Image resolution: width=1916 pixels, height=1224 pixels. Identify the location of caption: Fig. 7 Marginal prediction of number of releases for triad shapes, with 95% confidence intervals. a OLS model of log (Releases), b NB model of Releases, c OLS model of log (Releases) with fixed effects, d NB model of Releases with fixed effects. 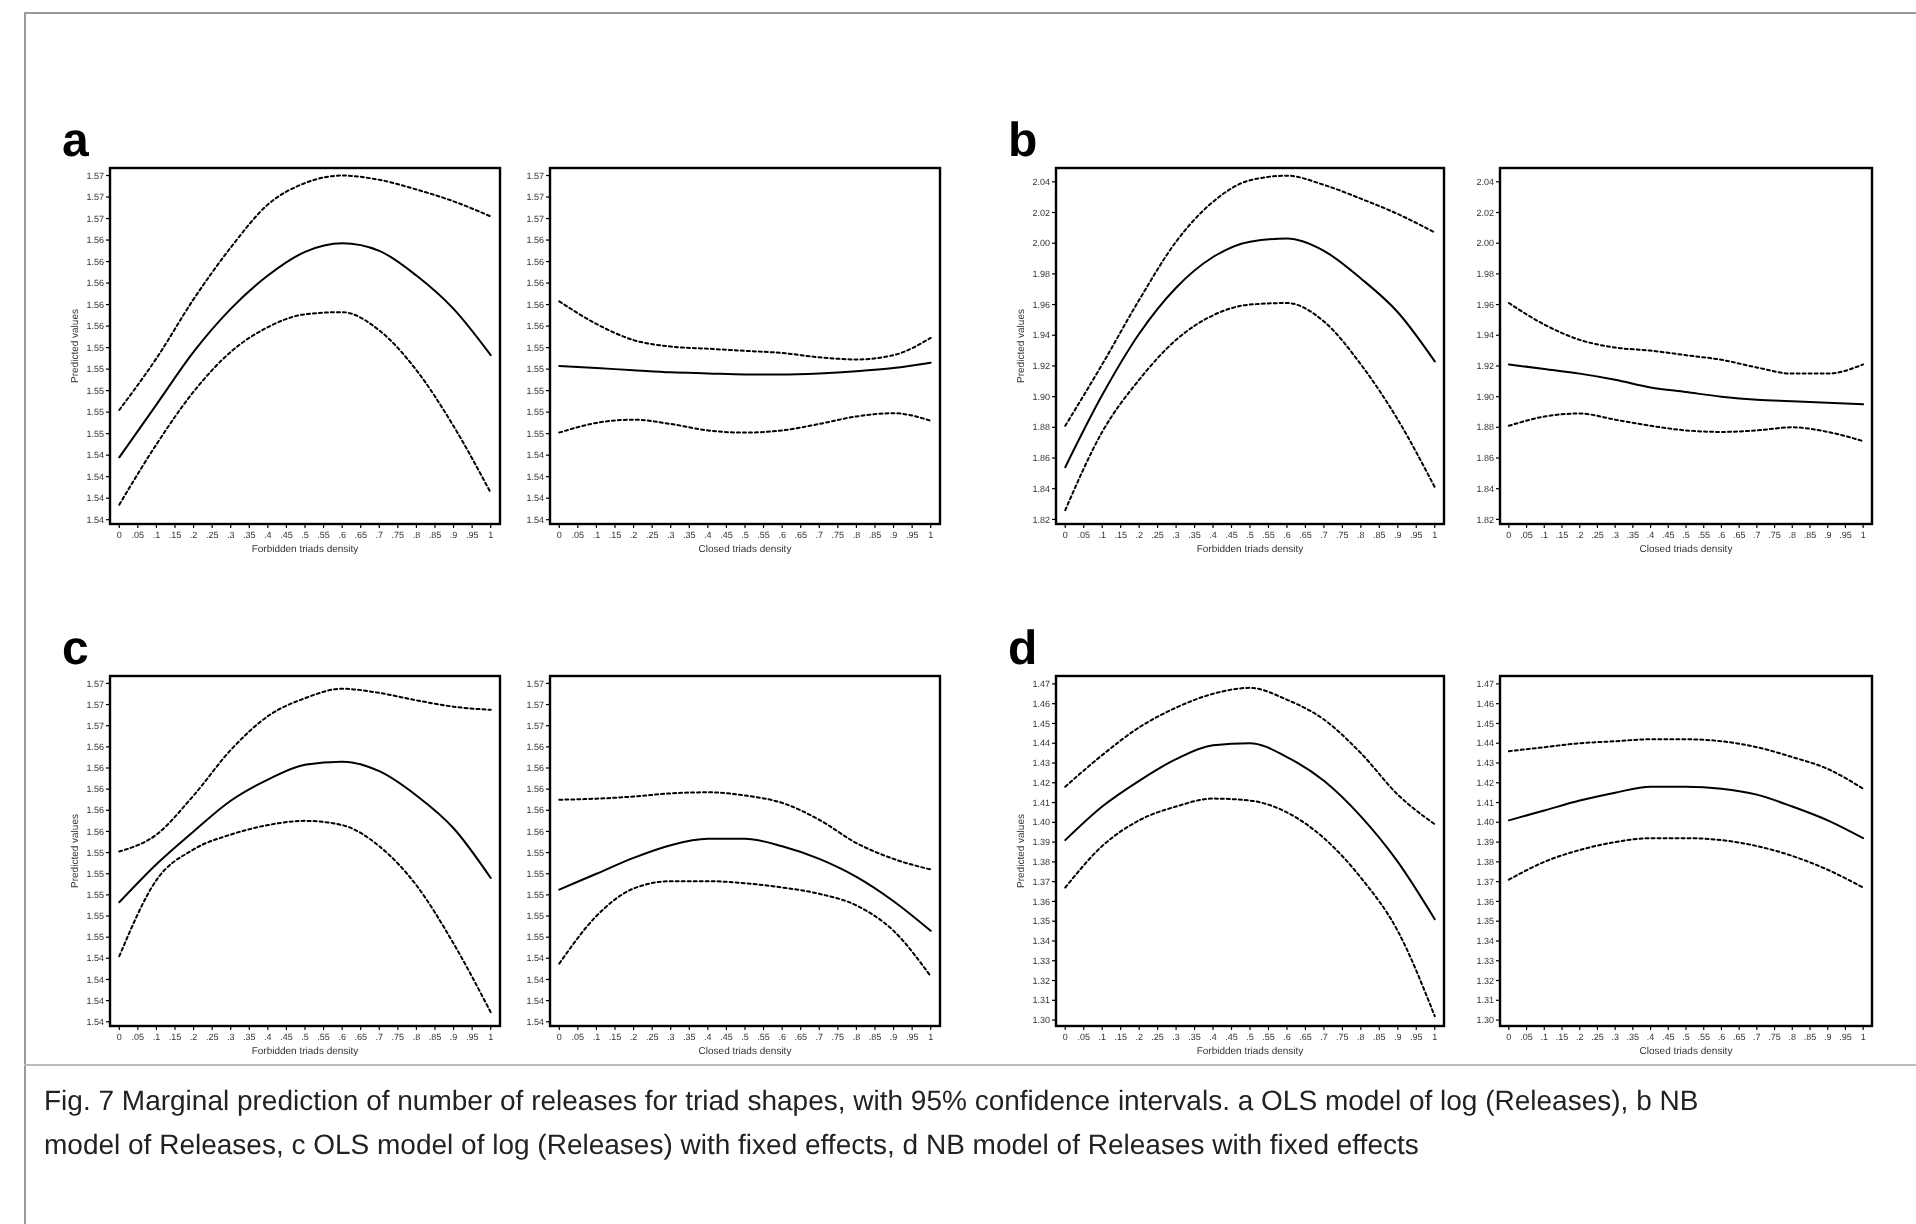
(871, 1122).